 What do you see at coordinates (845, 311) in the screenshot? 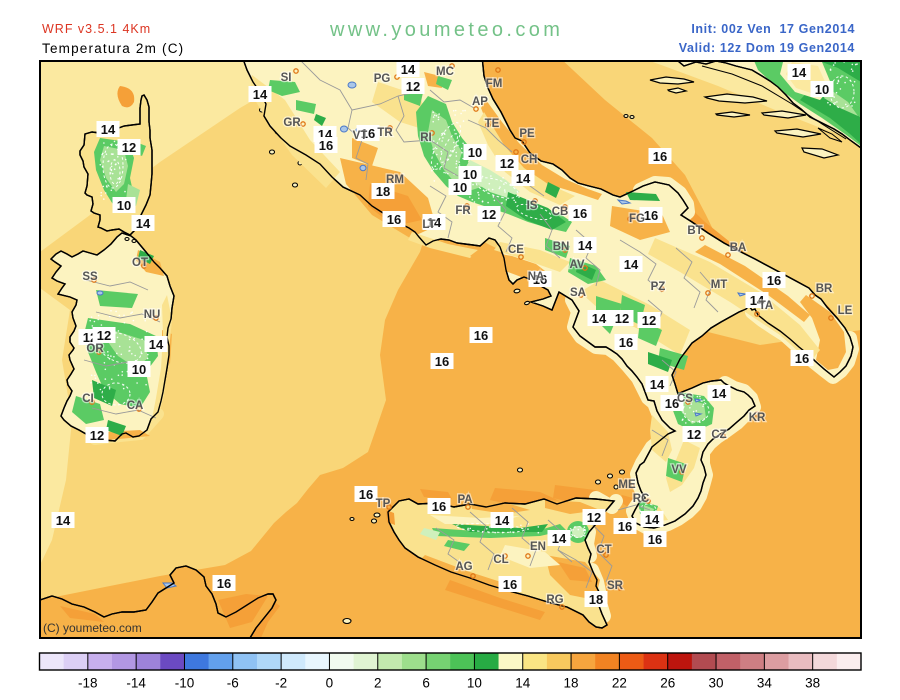
I see `svg-text: LE` at bounding box center [845, 311].